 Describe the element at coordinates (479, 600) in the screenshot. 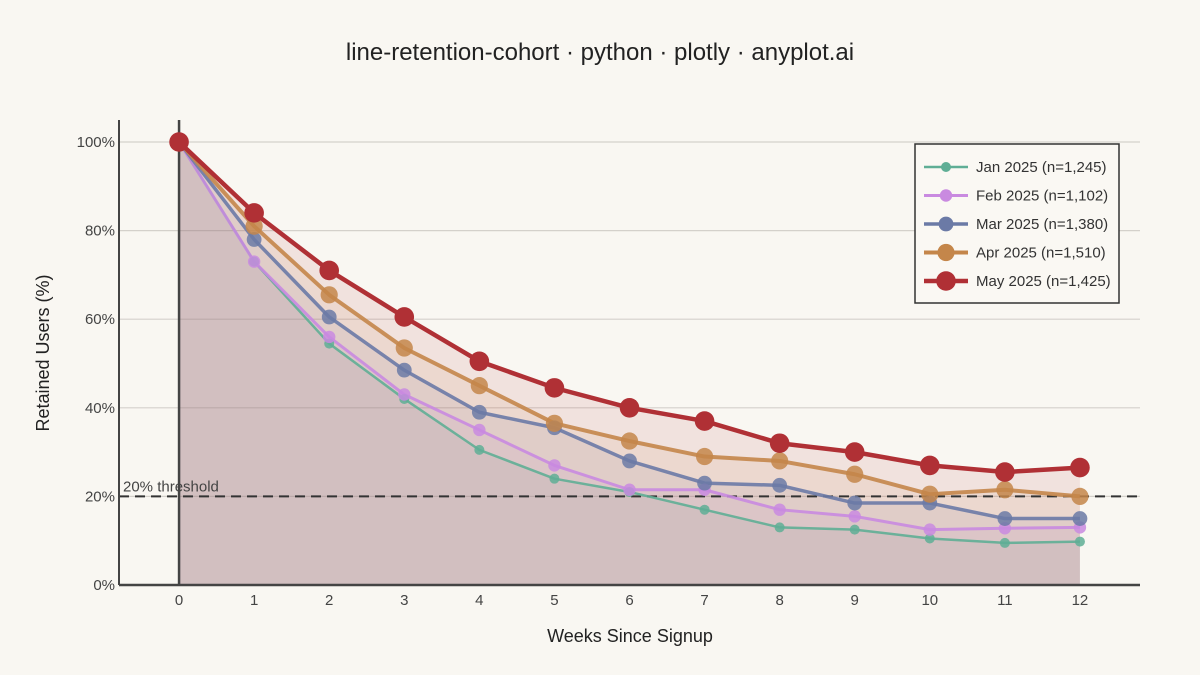

I see `x-tick-label: 4` at that location.